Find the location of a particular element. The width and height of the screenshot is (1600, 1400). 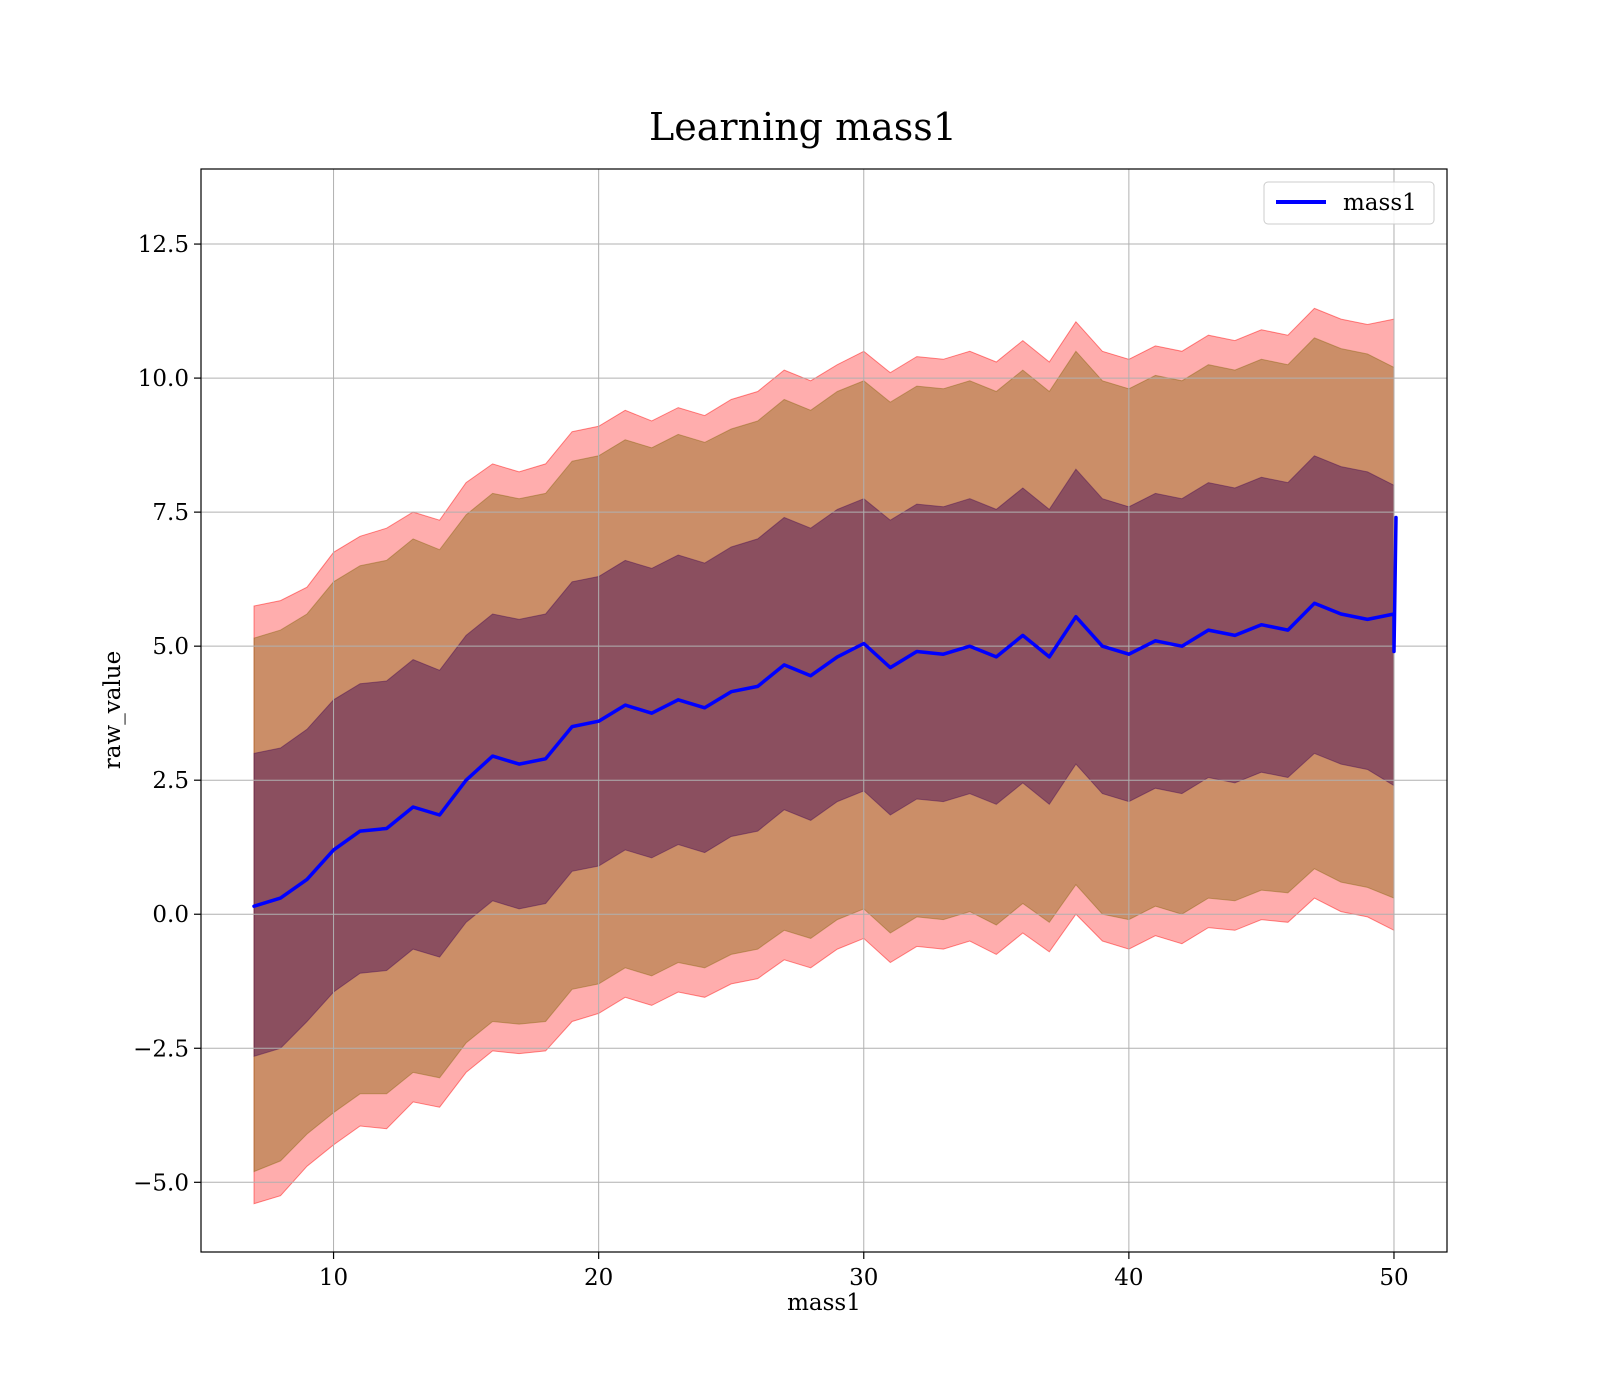

legend: mass1 is located at coordinates (1349, 203).